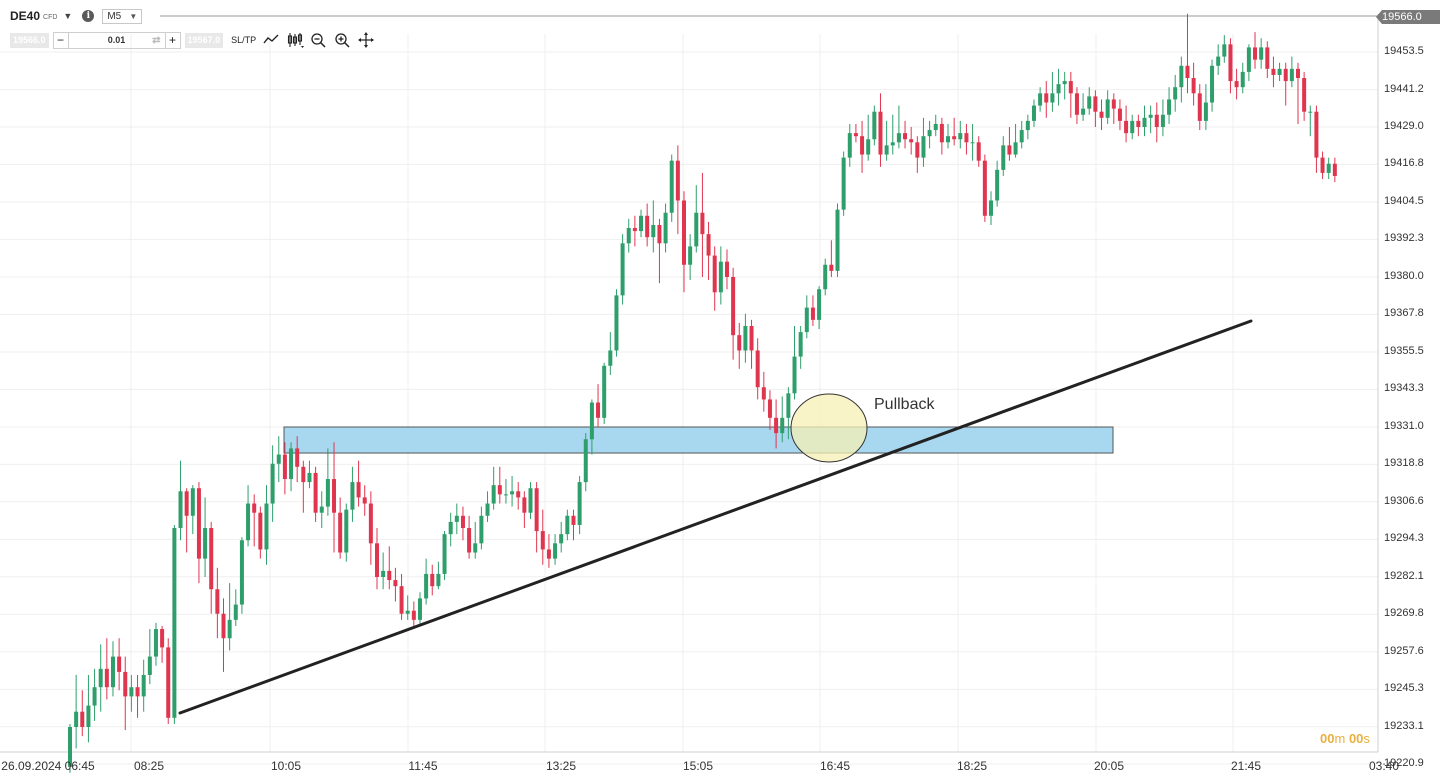 Image resolution: width=1440 pixels, height=784 pixels. I want to click on y-axis-tick-label: 19306.6, so click(1404, 500).